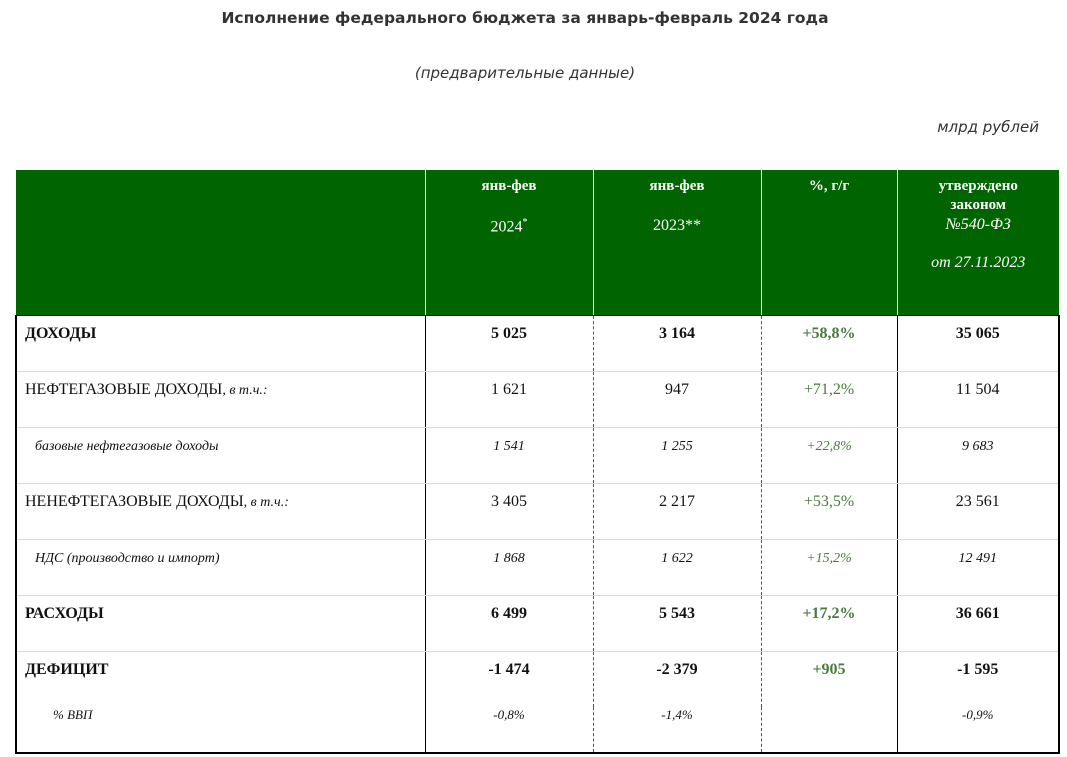 The image size is (1067, 757). What do you see at coordinates (509, 558) in the screenshot?
I see `value-2024: 1 868` at bounding box center [509, 558].